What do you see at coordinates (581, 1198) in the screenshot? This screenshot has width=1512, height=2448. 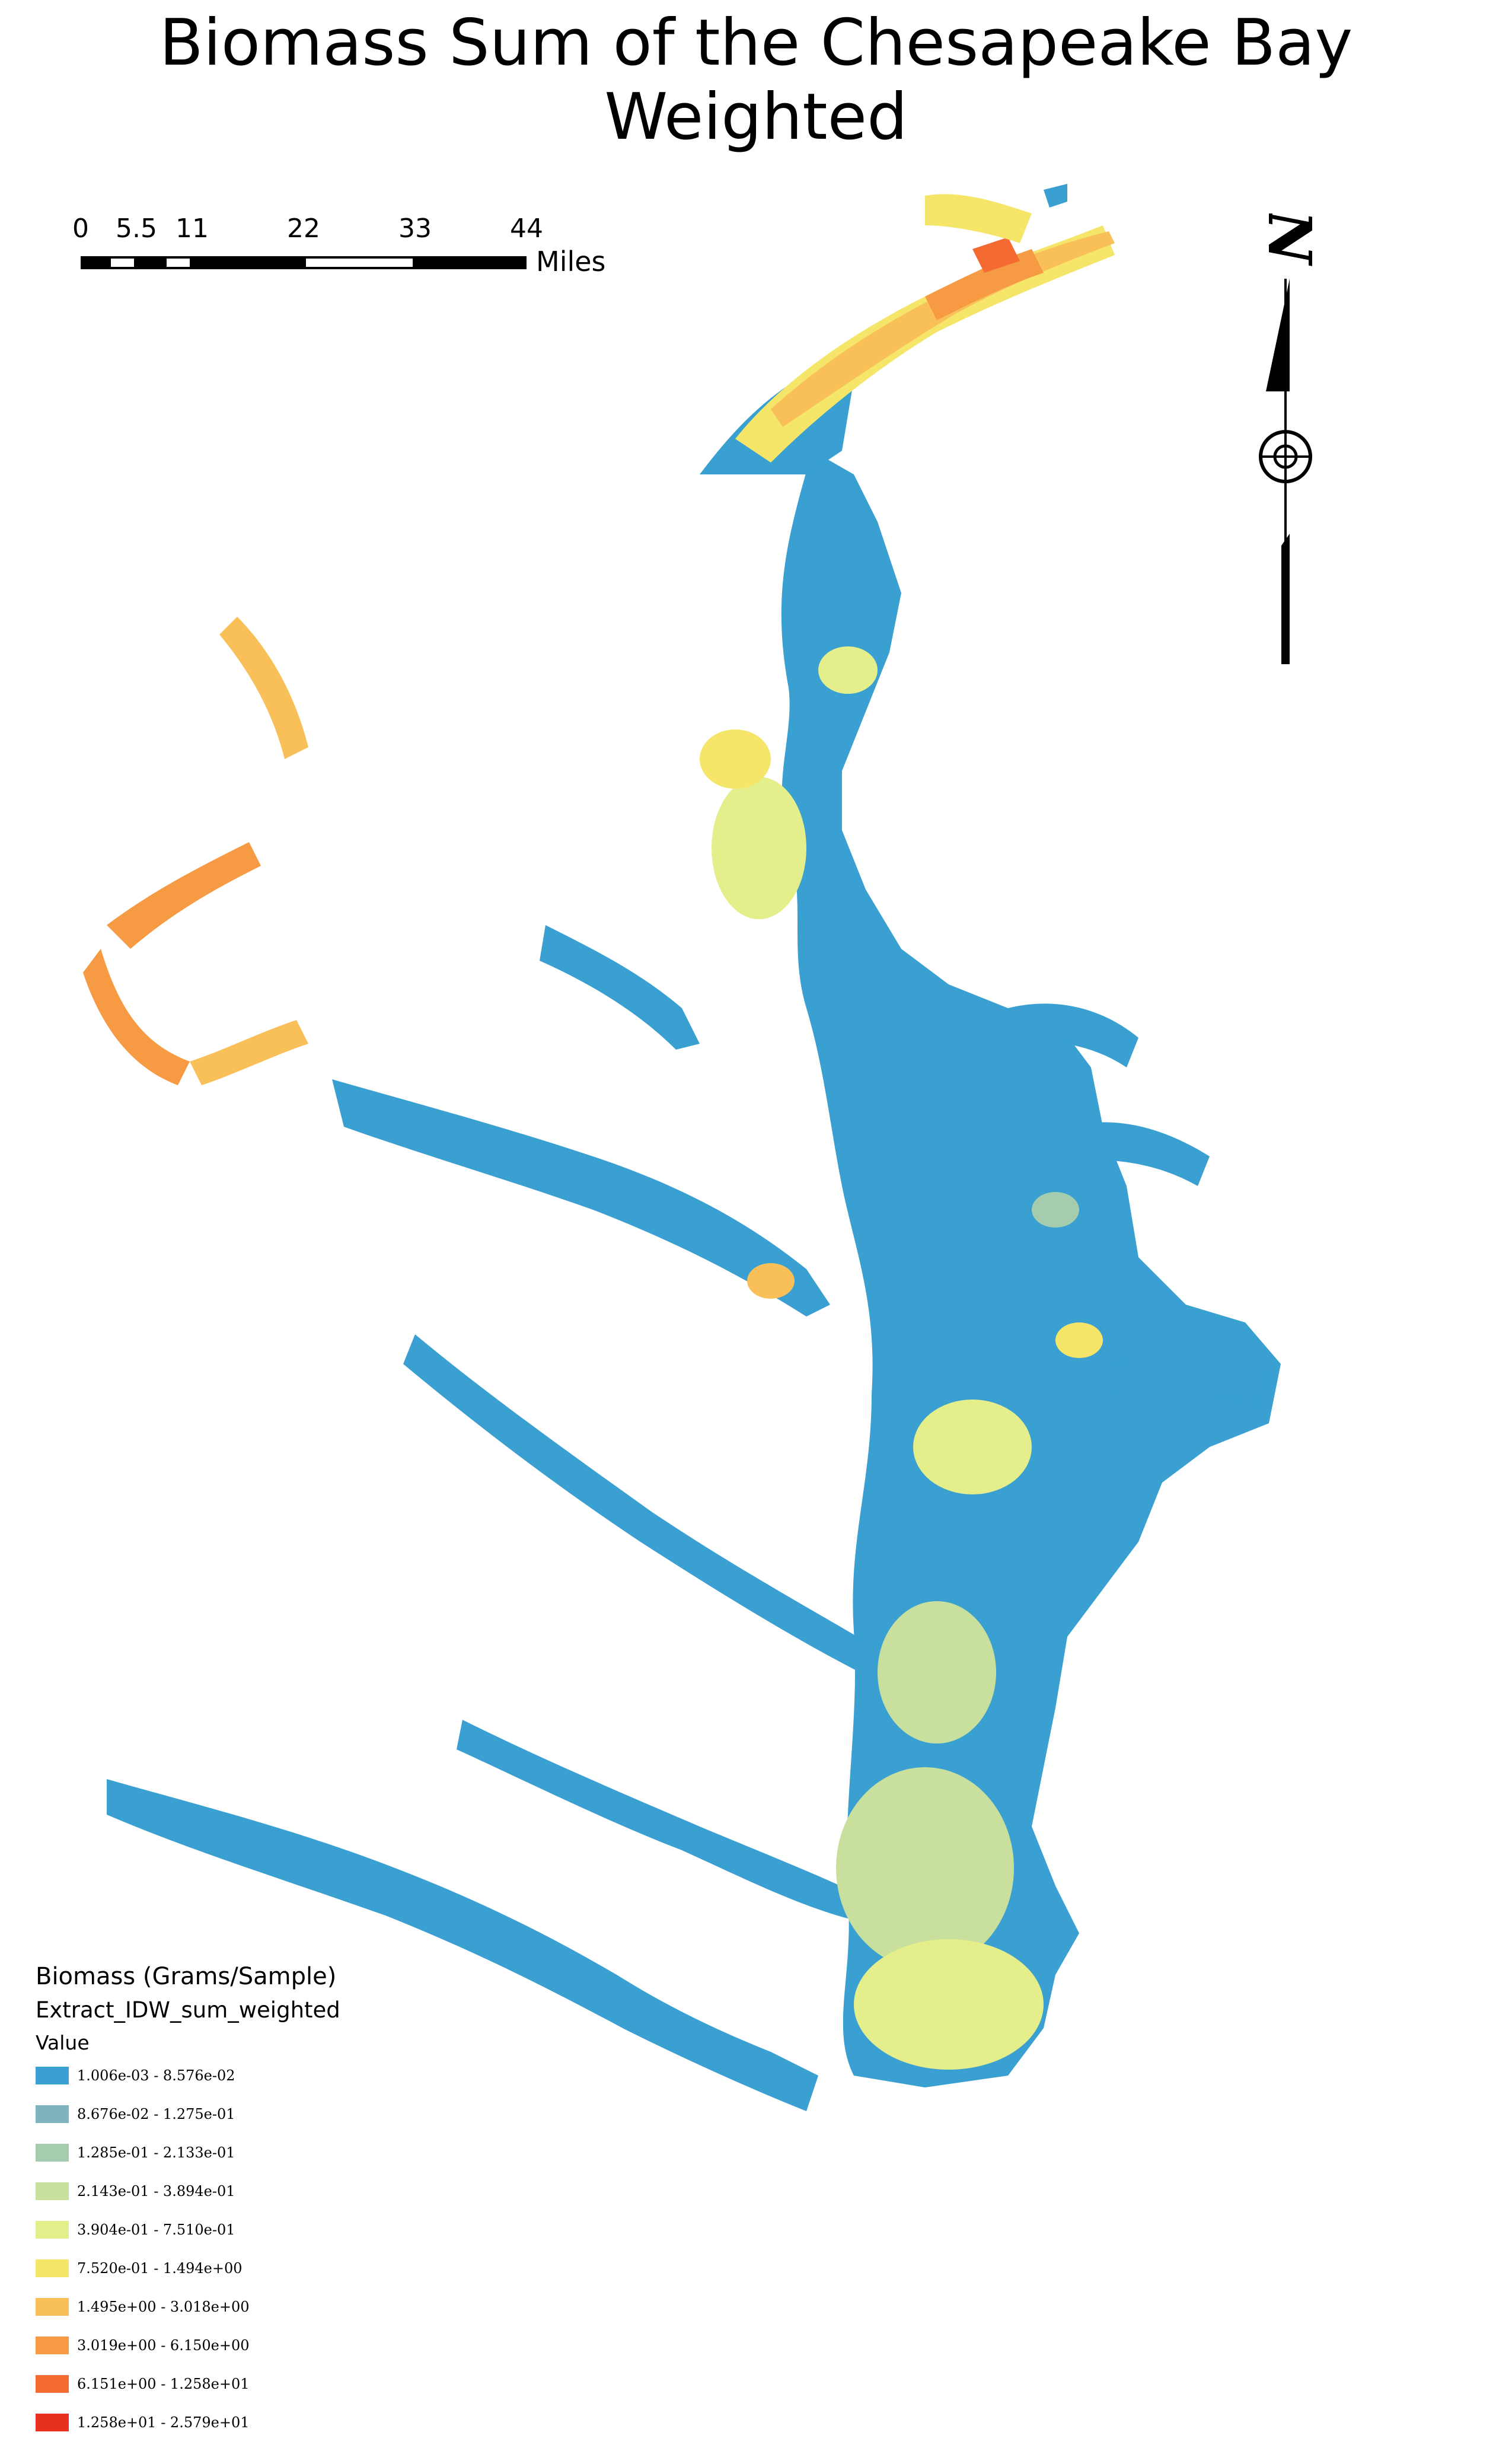 I see `potomac-river` at bounding box center [581, 1198].